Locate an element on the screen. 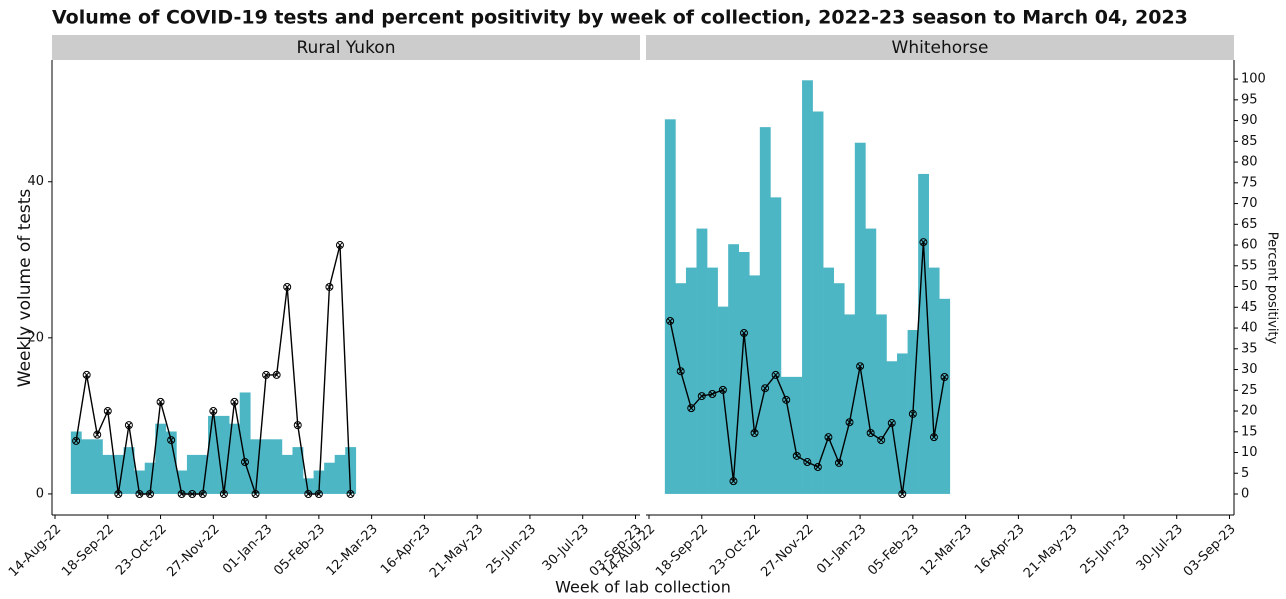  y2-tick-label: 40 is located at coordinates (1249, 328).